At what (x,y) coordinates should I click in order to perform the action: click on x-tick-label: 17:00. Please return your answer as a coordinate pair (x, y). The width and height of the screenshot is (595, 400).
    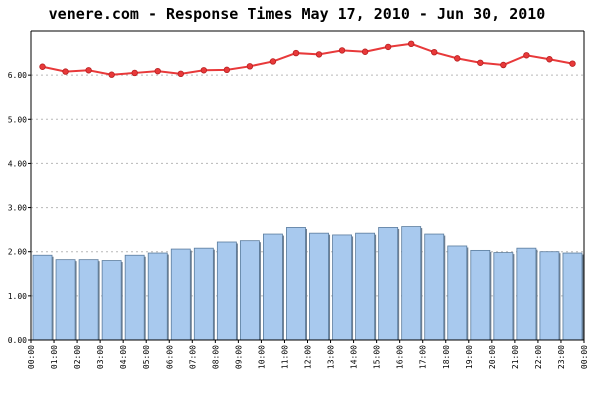
    Looking at the image, I should click on (423, 357).